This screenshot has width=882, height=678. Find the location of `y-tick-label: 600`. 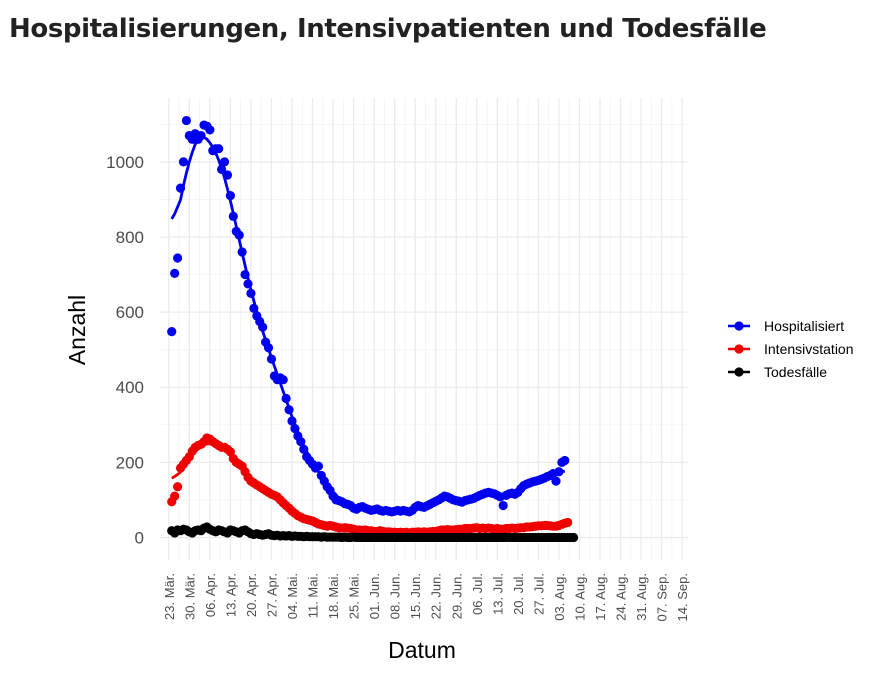

y-tick-label: 600 is located at coordinates (130, 312).